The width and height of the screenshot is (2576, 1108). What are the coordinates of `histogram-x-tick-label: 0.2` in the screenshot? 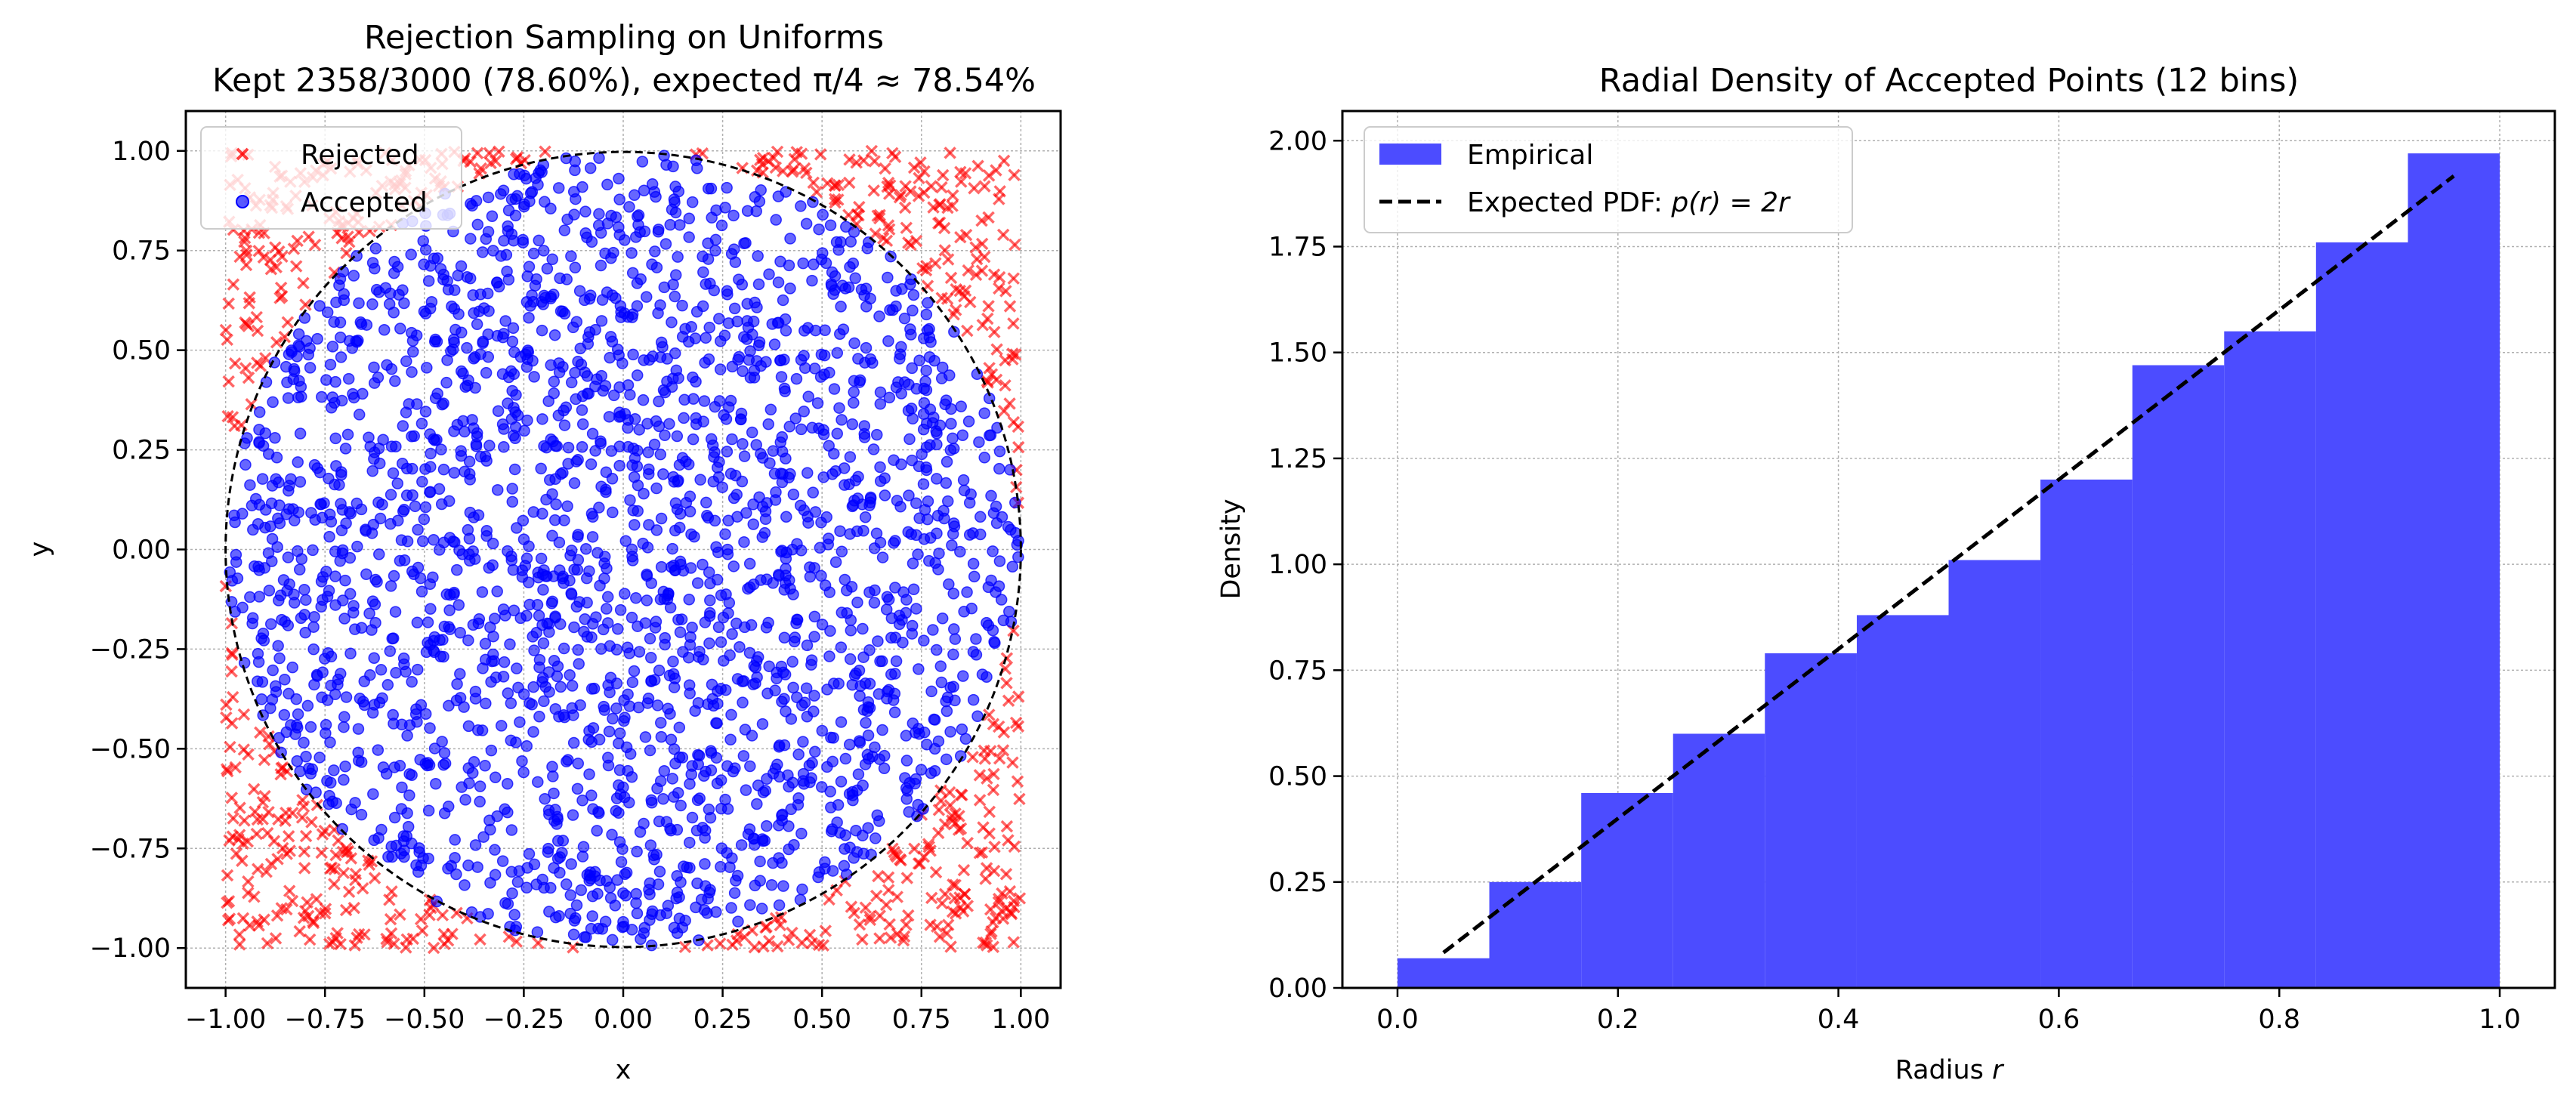 It's located at (1618, 1020).